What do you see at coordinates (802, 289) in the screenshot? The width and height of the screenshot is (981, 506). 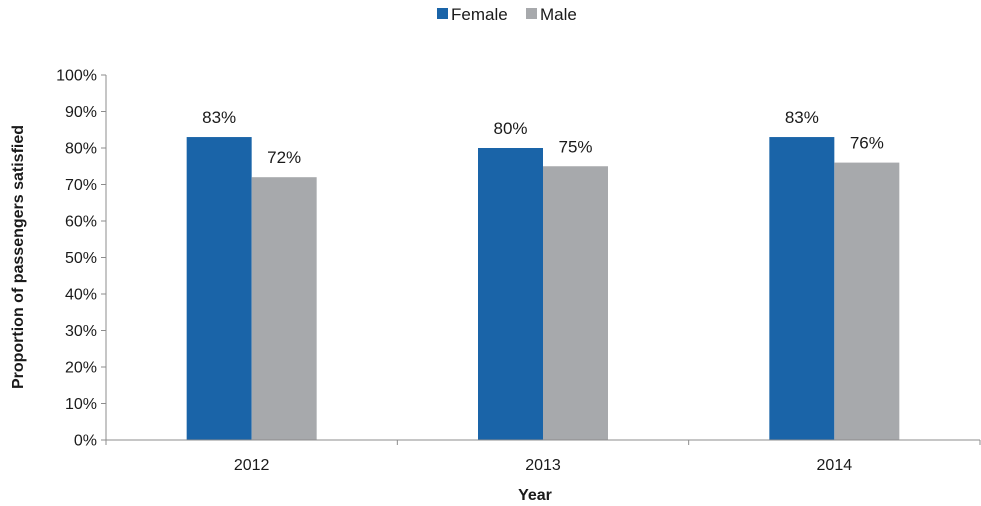 I see `bar-female-2014` at bounding box center [802, 289].